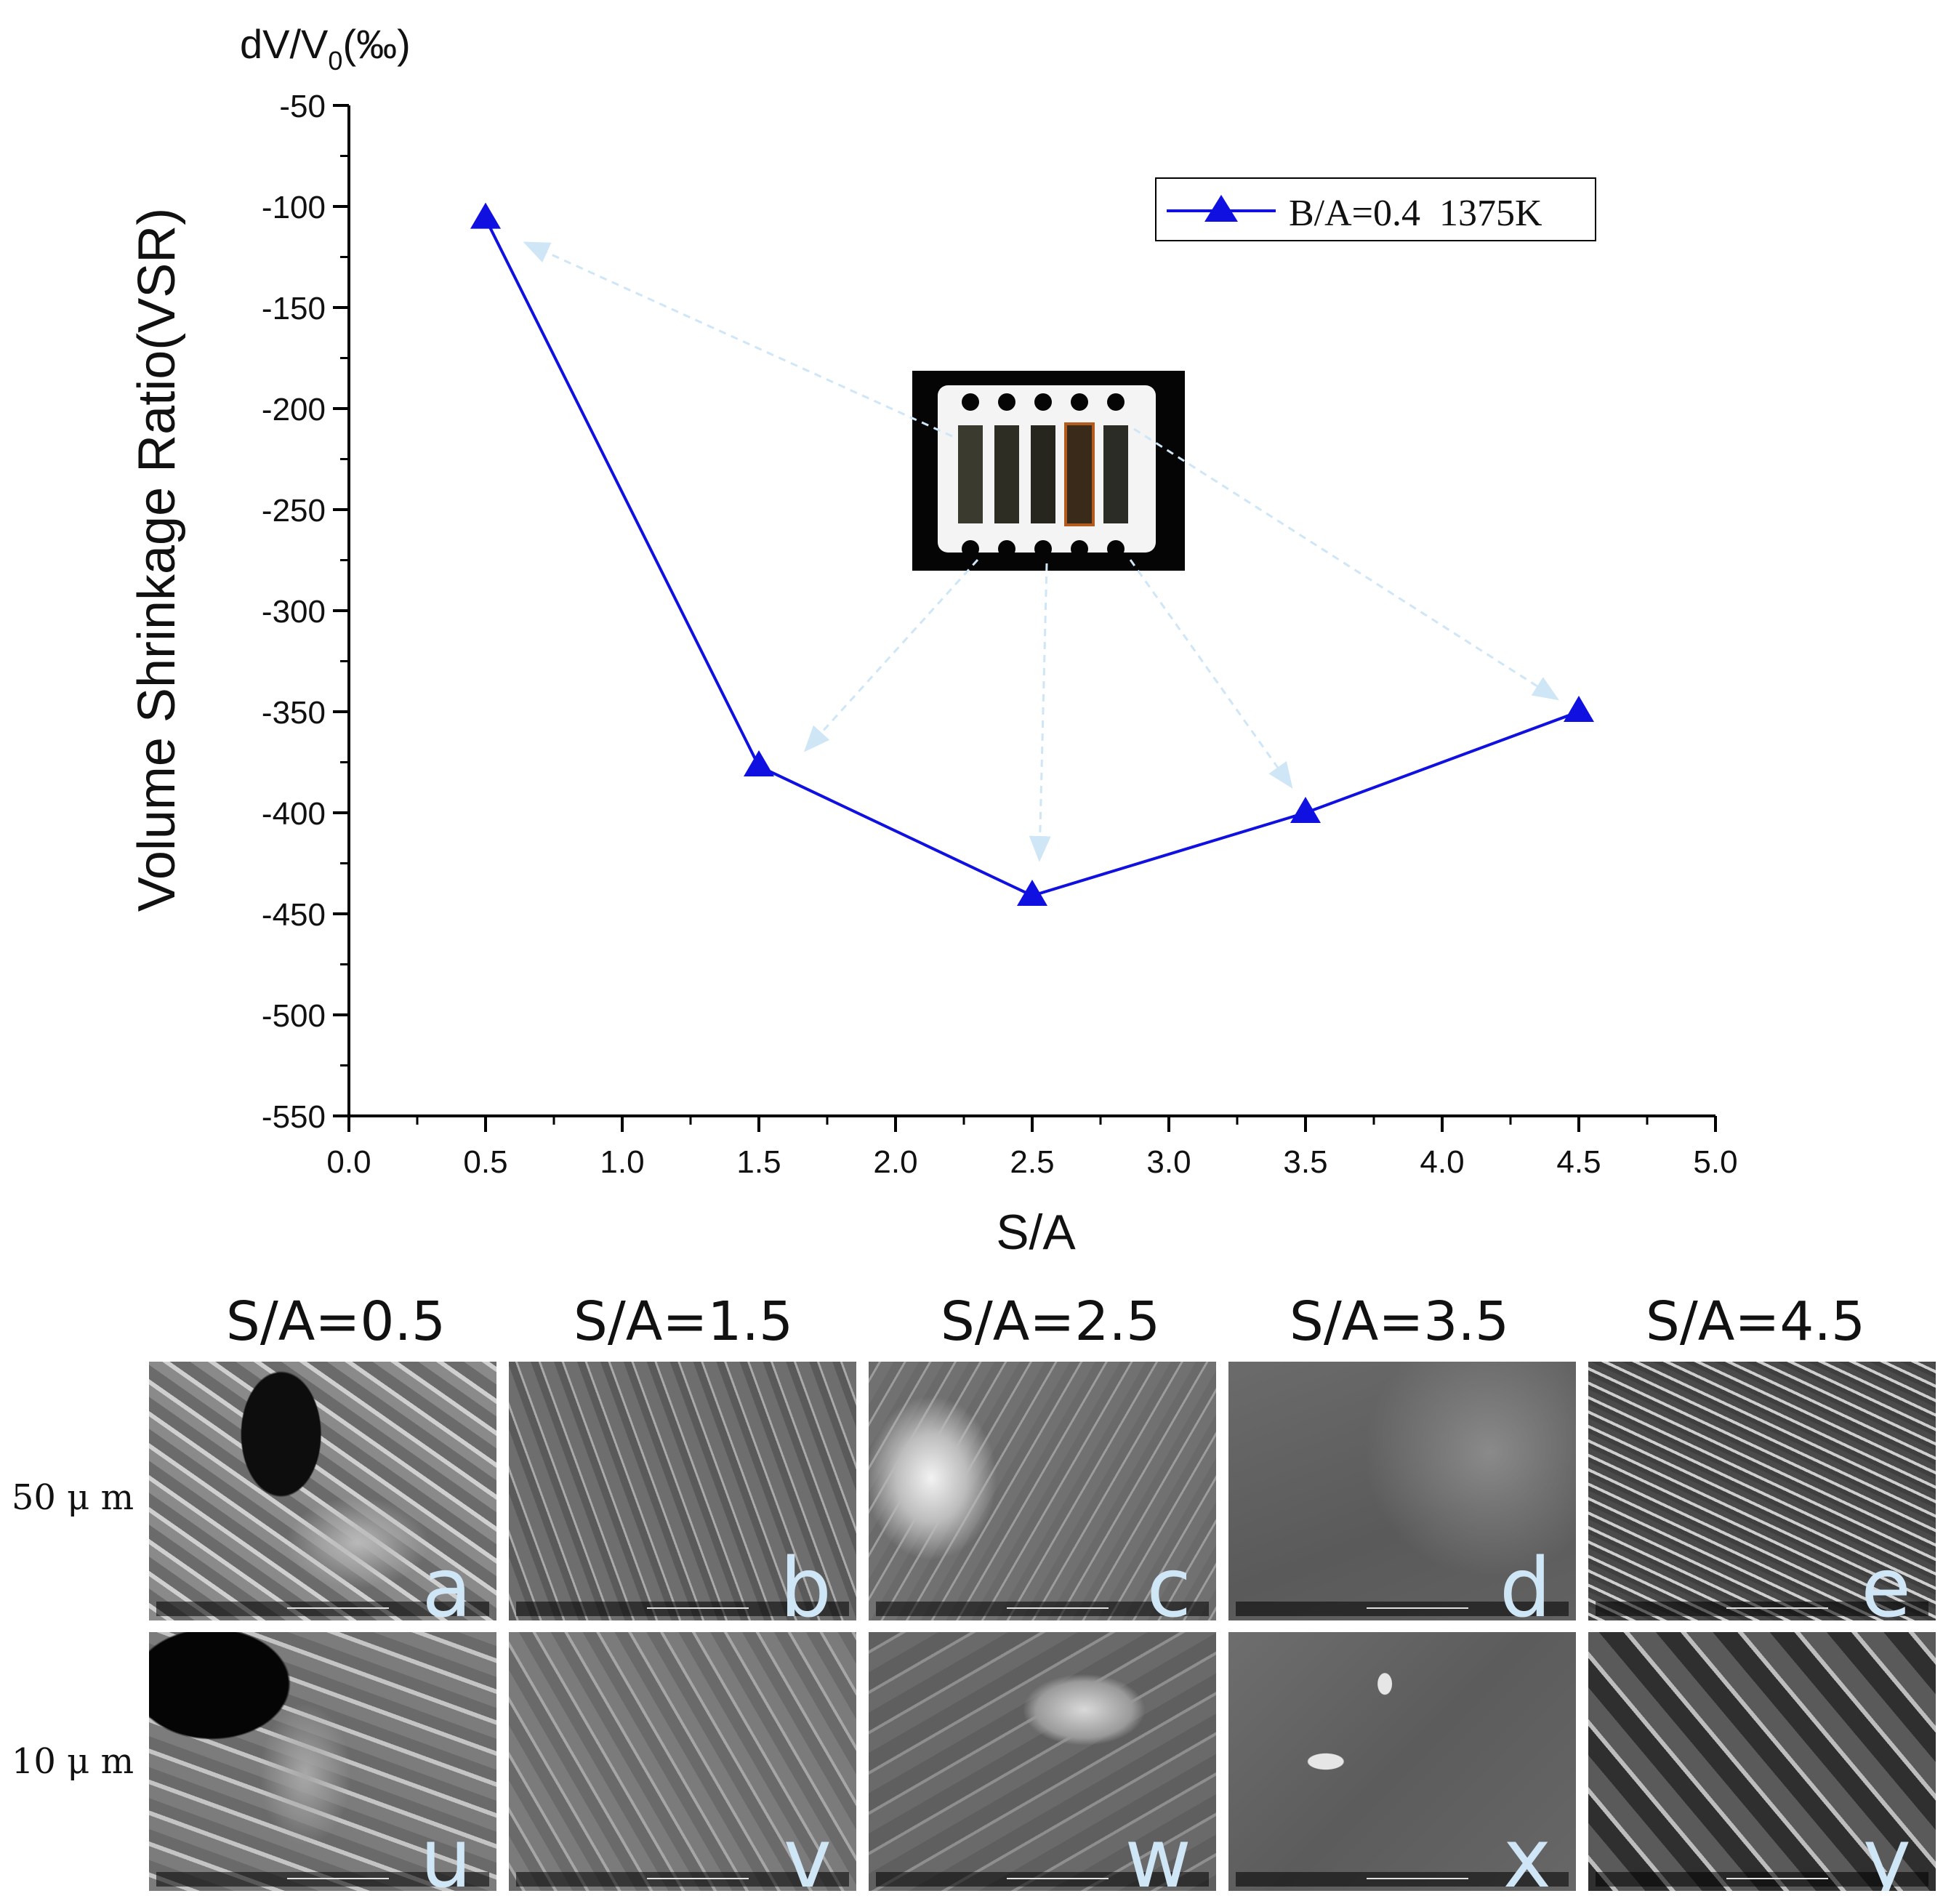 Image resolution: width=1951 pixels, height=1904 pixels. What do you see at coordinates (1762, 1761) in the screenshot?
I see `sem-image: y` at bounding box center [1762, 1761].